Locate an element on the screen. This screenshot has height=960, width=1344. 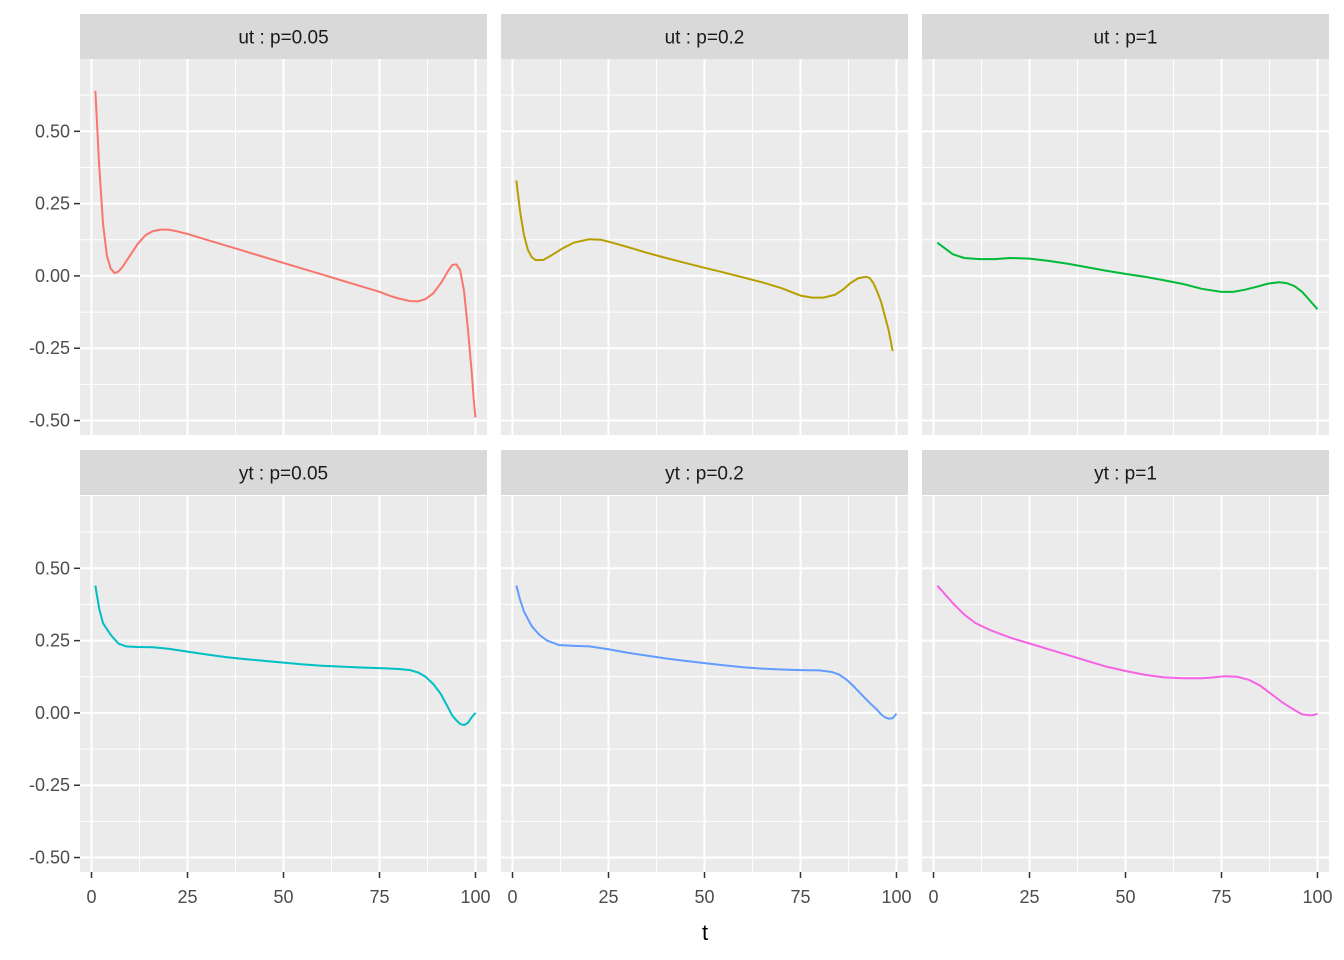
facet-strip-label: ut : p=0.05 is located at coordinates (283, 38).